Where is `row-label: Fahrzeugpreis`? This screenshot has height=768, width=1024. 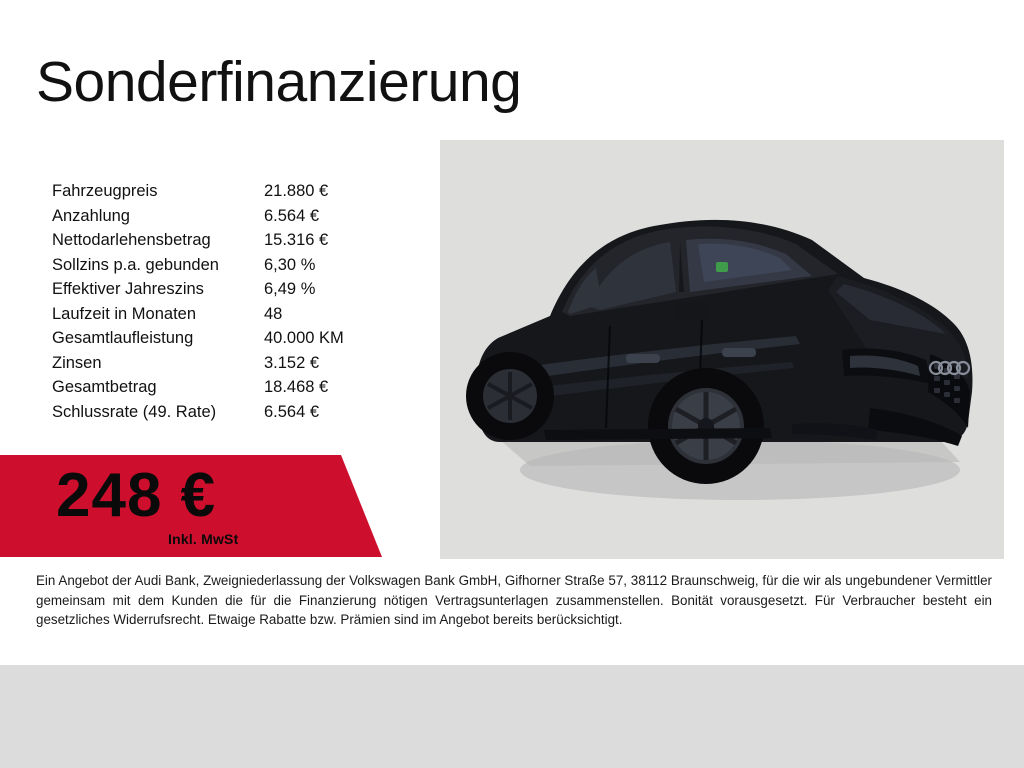
row-label: Fahrzeugpreis is located at coordinates (105, 191).